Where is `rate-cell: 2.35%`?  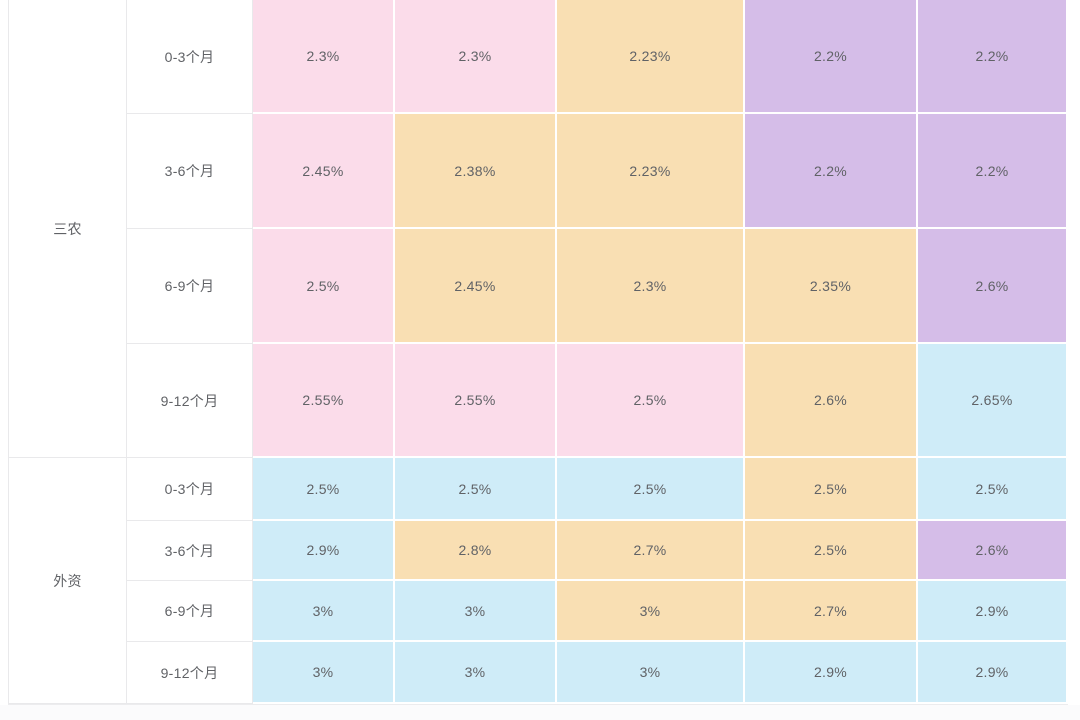
rate-cell: 2.35% is located at coordinates (831, 286).